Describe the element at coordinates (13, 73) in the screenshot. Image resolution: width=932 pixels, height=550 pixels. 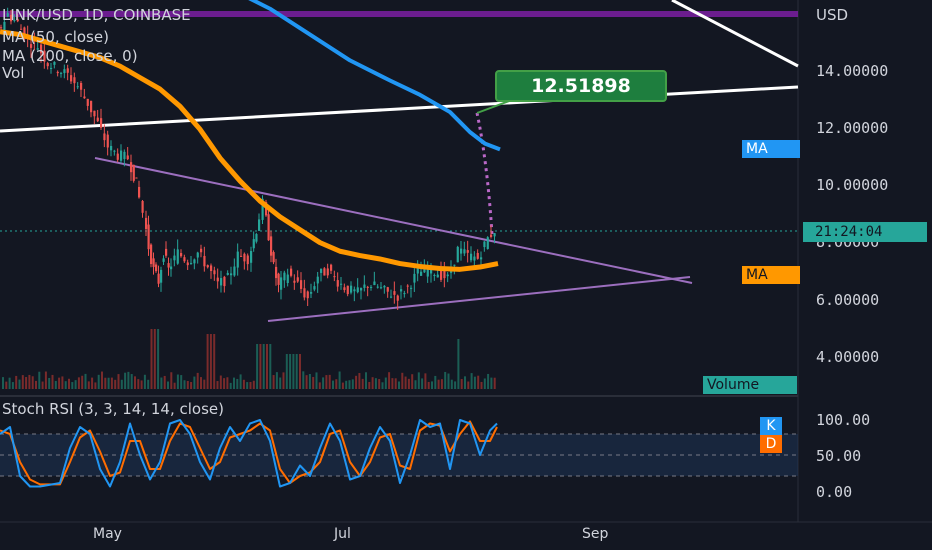
I see `volume-legend: Vol` at that location.